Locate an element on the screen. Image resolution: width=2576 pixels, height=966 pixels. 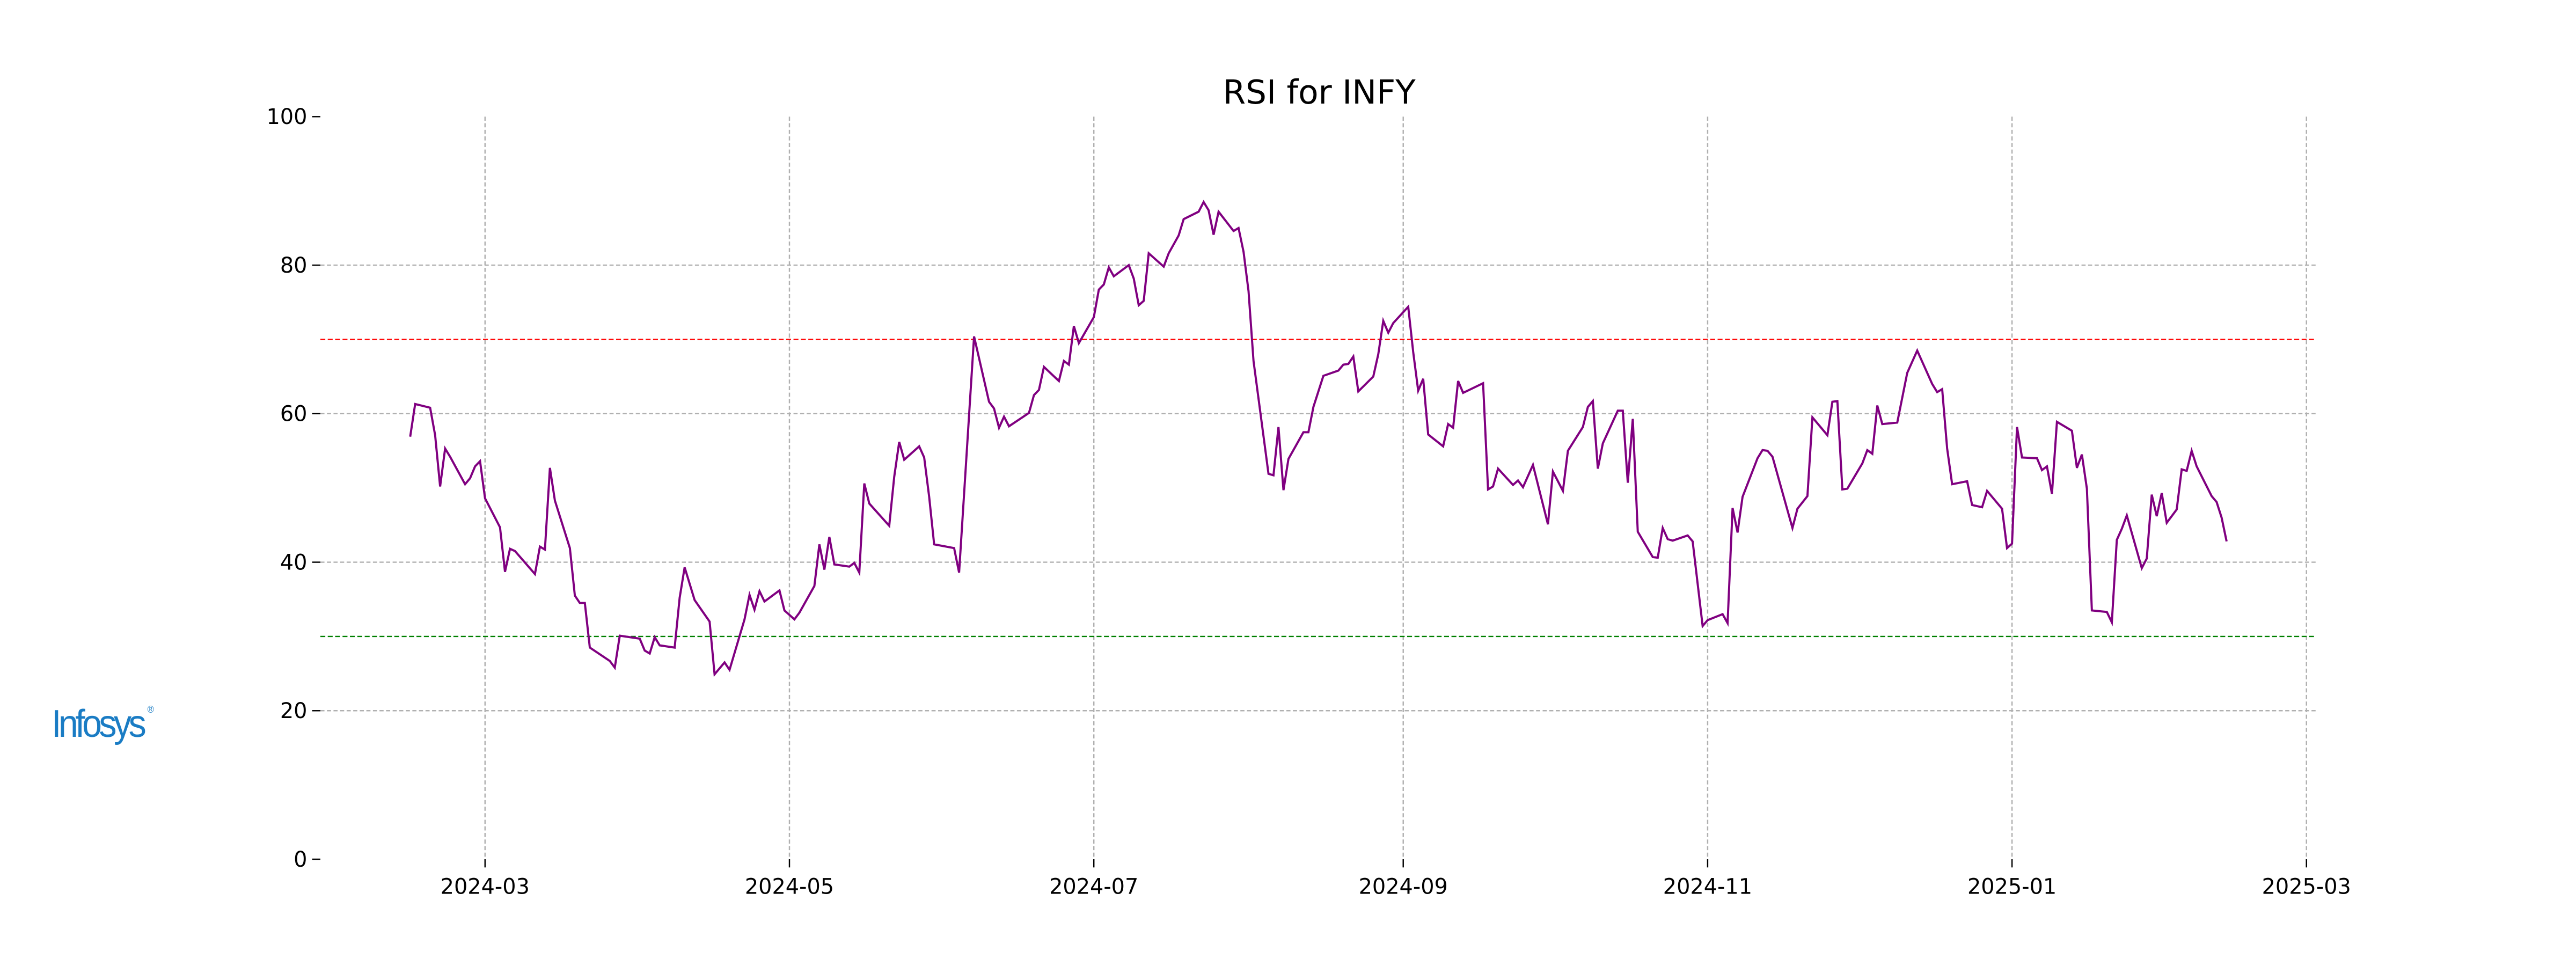
y-tick-label: 60 is located at coordinates (294, 414).